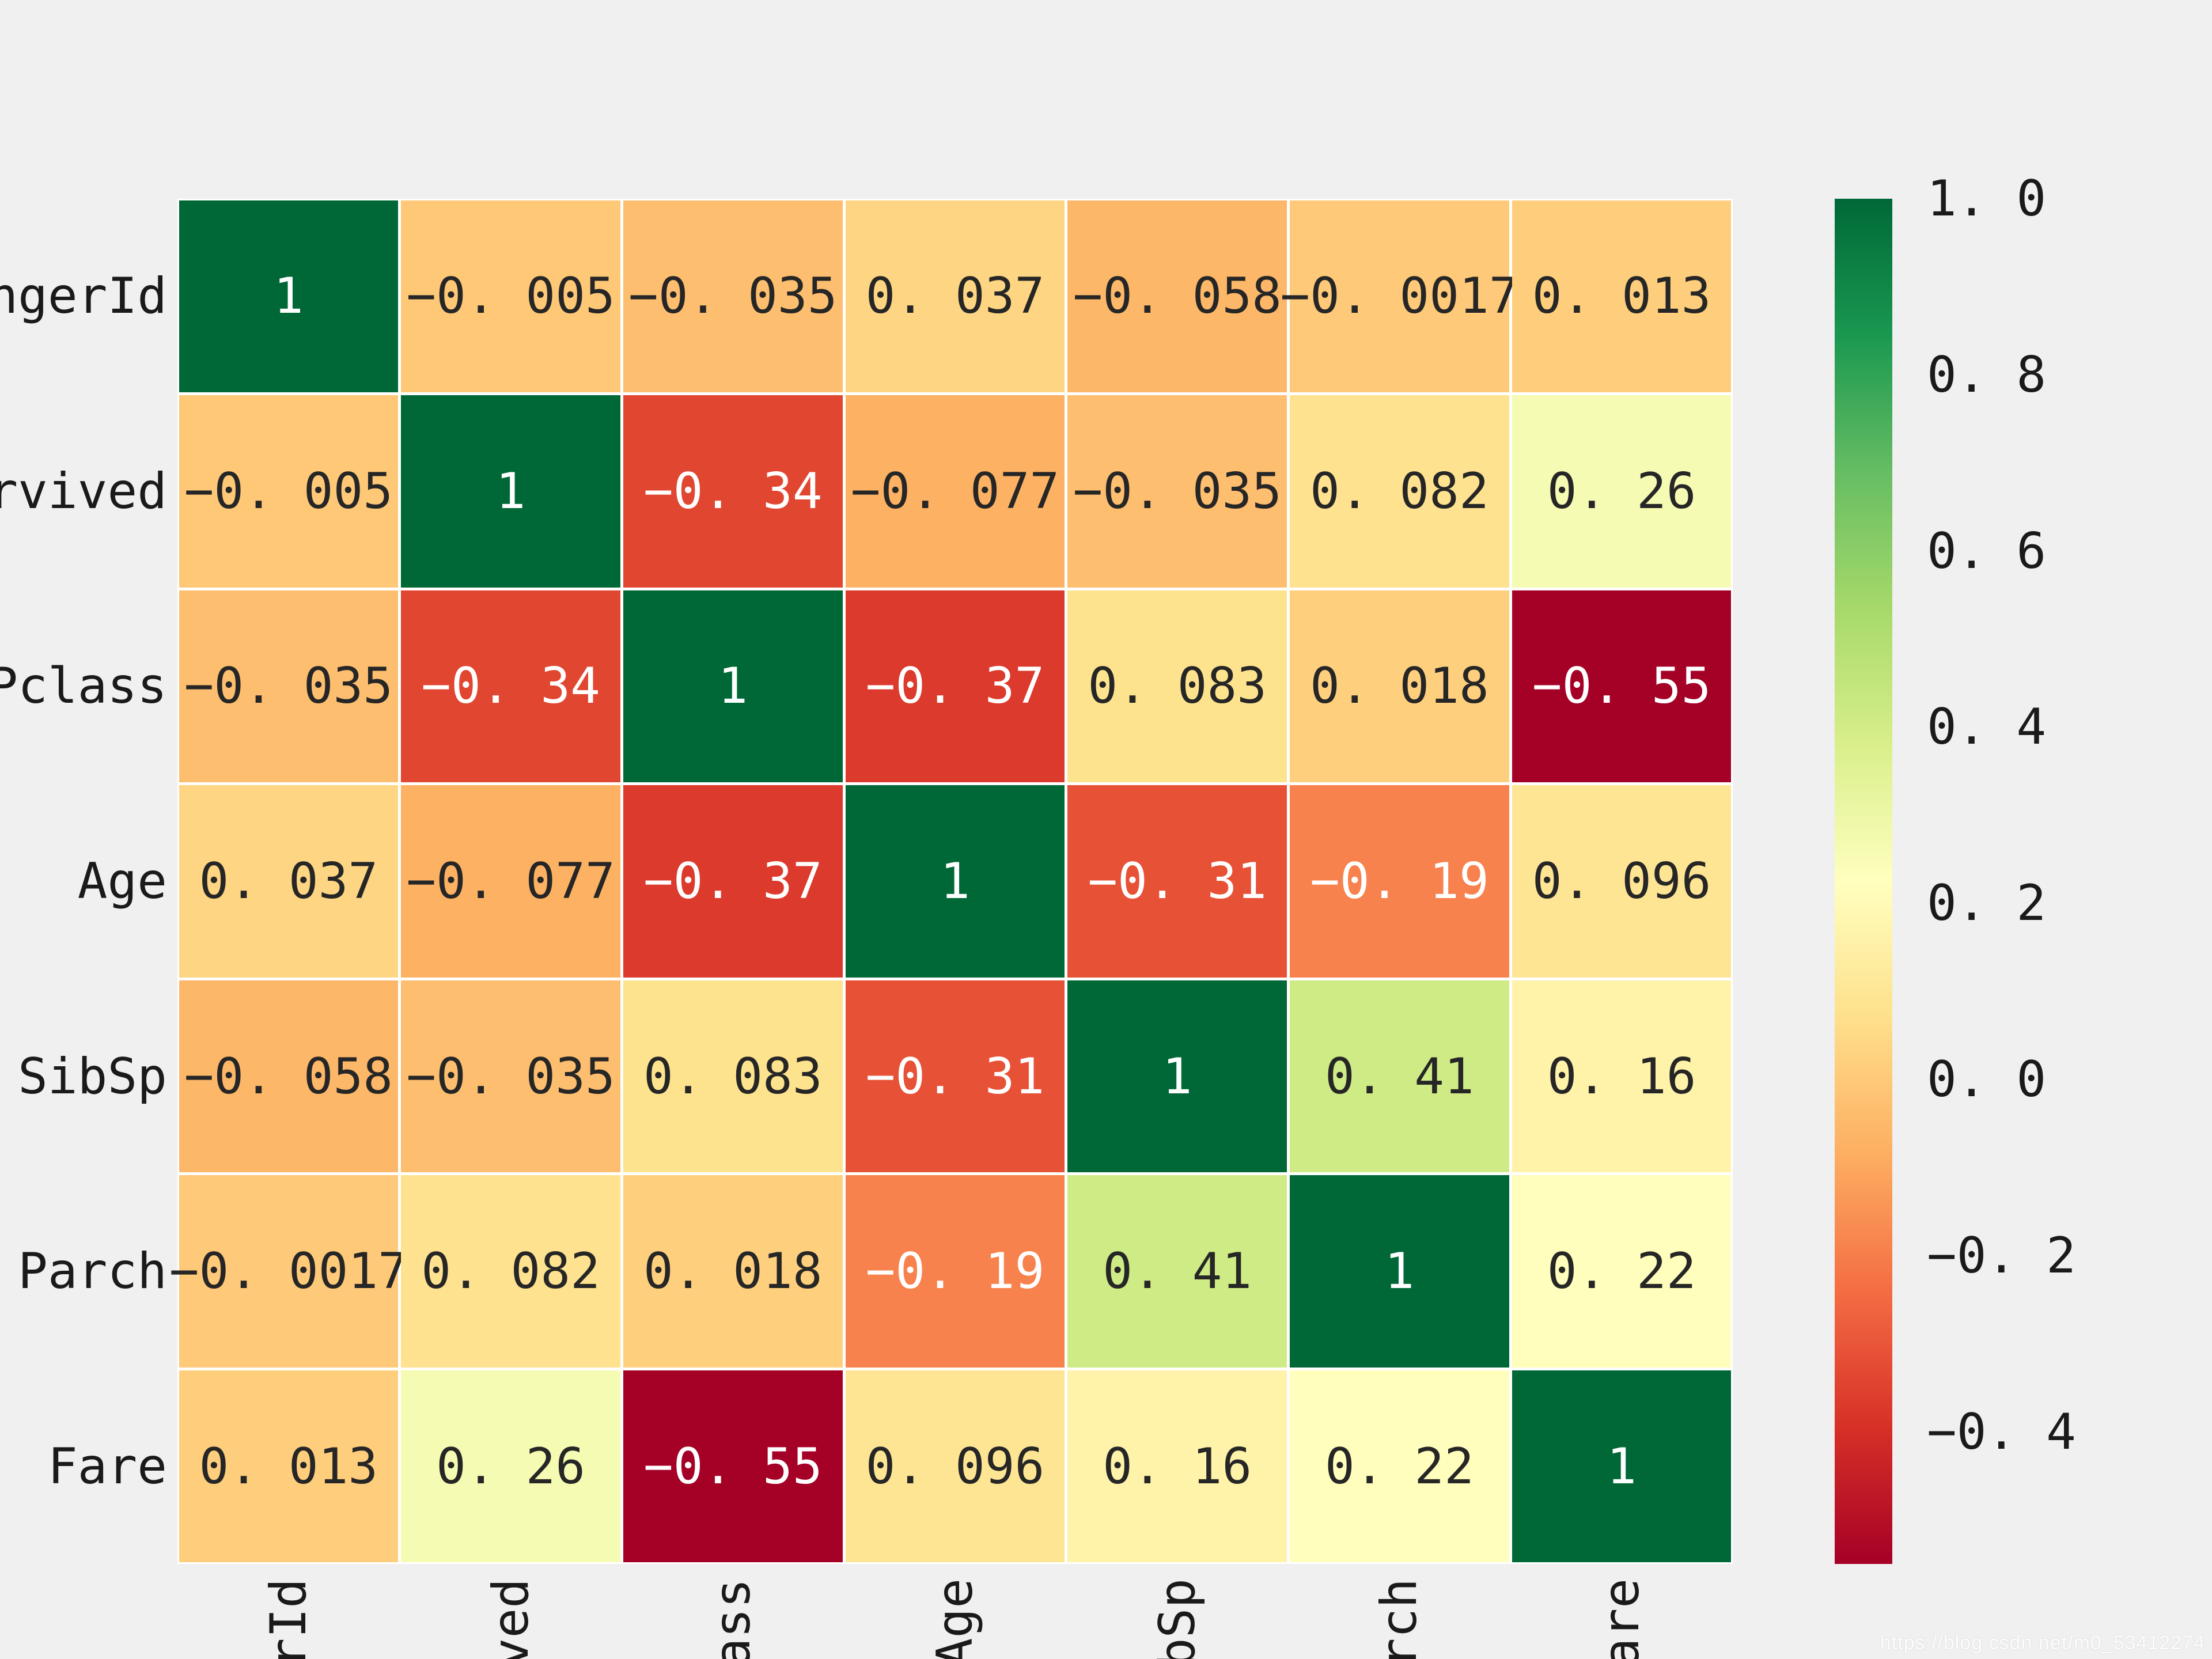 The image size is (2212, 1659). What do you see at coordinates (288, 1618) in the screenshot?
I see `column-label: PassengerId` at bounding box center [288, 1618].